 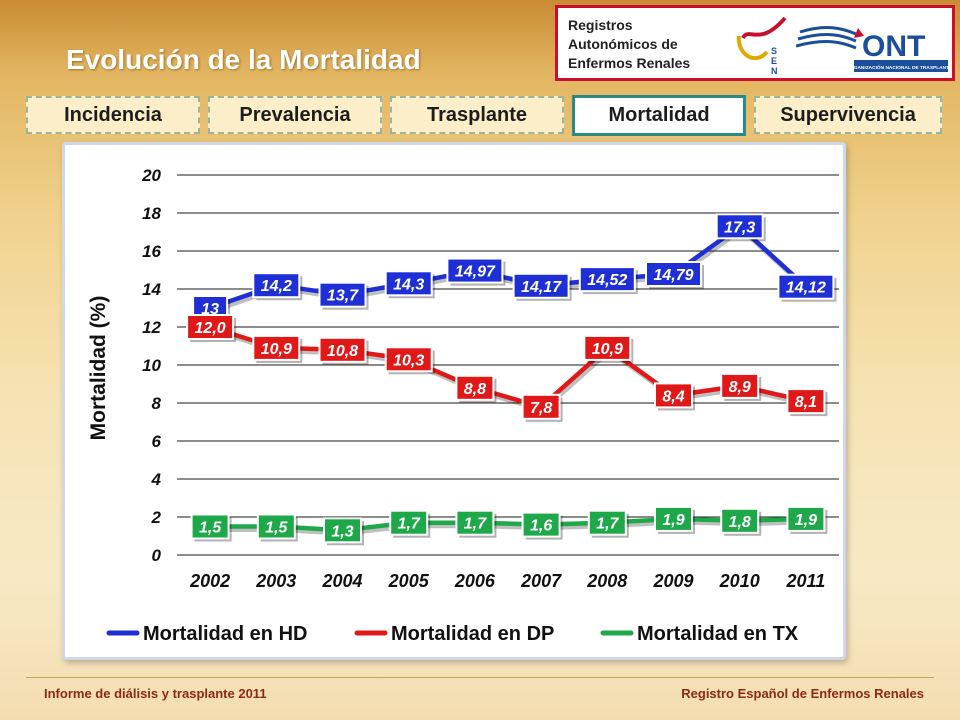 I want to click on x-tick-label: 2003, so click(x=275, y=581).